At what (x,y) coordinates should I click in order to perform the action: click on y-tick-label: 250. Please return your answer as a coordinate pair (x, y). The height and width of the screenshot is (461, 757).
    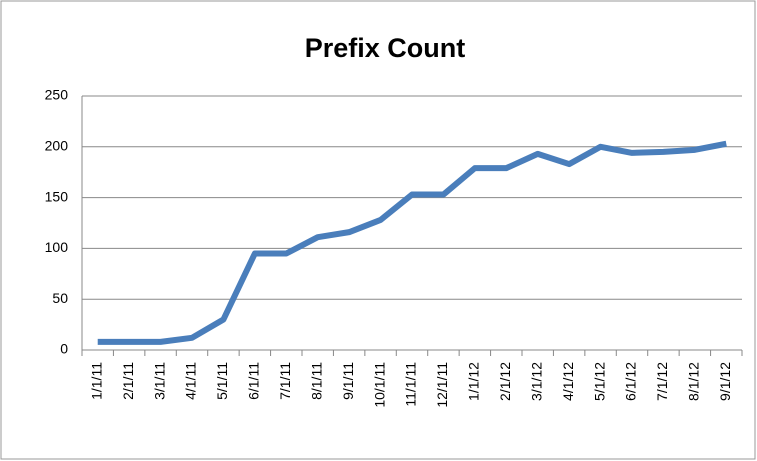
    Looking at the image, I should click on (57, 95).